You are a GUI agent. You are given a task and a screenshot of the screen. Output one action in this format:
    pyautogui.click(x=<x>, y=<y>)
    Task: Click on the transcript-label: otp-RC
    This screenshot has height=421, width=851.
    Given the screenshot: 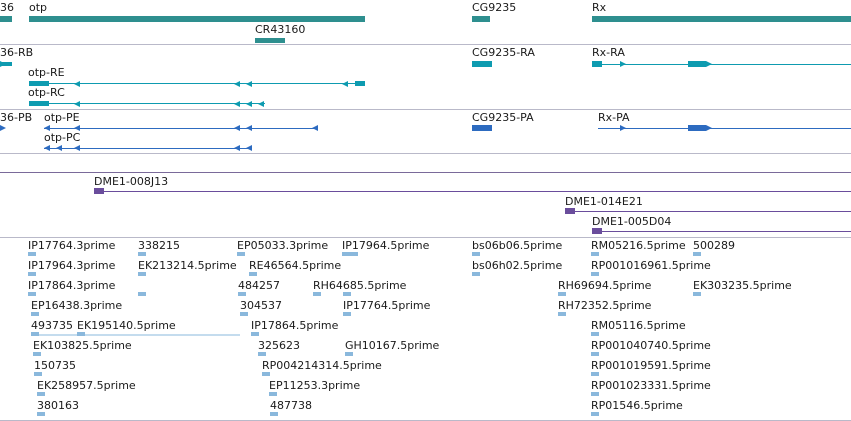 What is the action you would take?
    pyautogui.click(x=46, y=92)
    